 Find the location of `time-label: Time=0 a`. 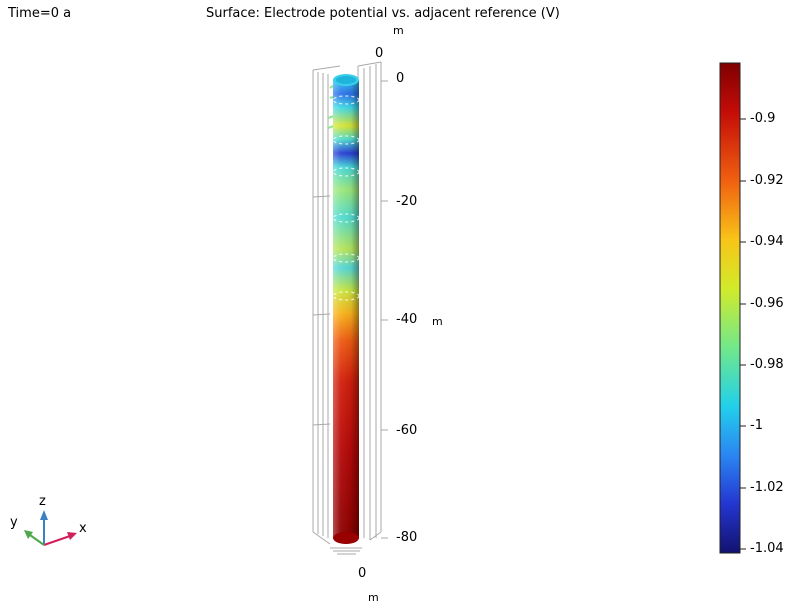

time-label: Time=0 a is located at coordinates (40, 13).